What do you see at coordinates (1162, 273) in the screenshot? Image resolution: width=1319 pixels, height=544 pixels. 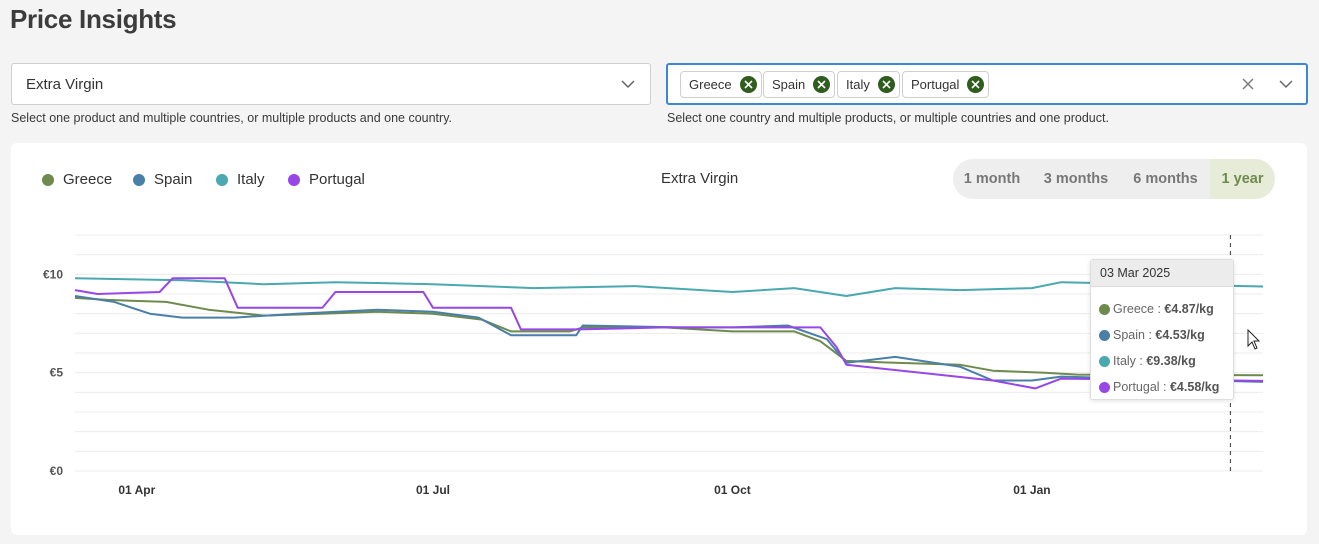 I see `tooltip-date: 03 Mar 2025` at bounding box center [1162, 273].